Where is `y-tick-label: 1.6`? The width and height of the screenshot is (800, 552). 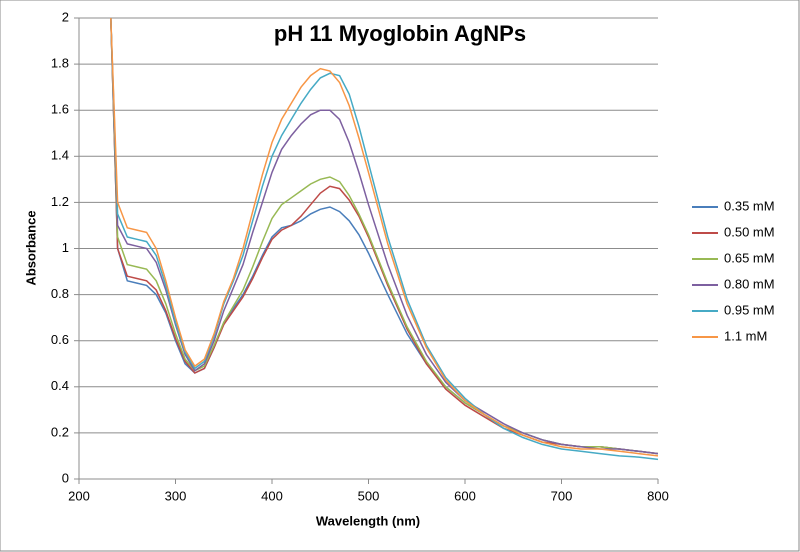
y-tick-label: 1.6 is located at coordinates (60, 109).